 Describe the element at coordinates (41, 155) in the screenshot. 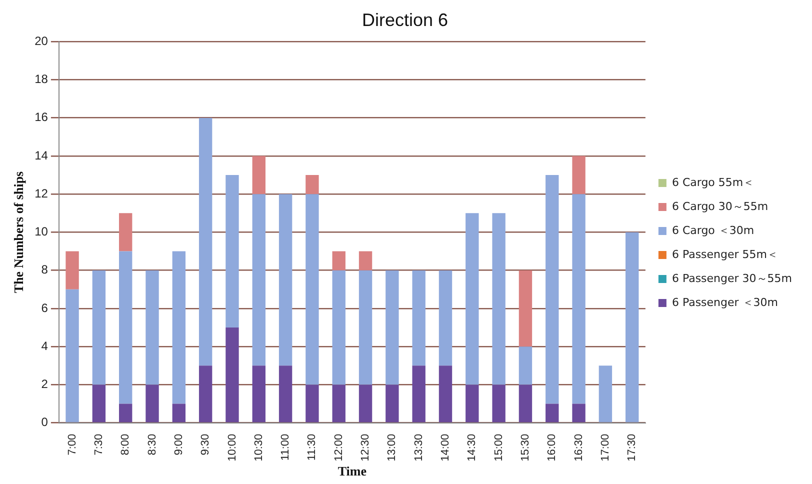

I see `y-tick-label: 14` at that location.